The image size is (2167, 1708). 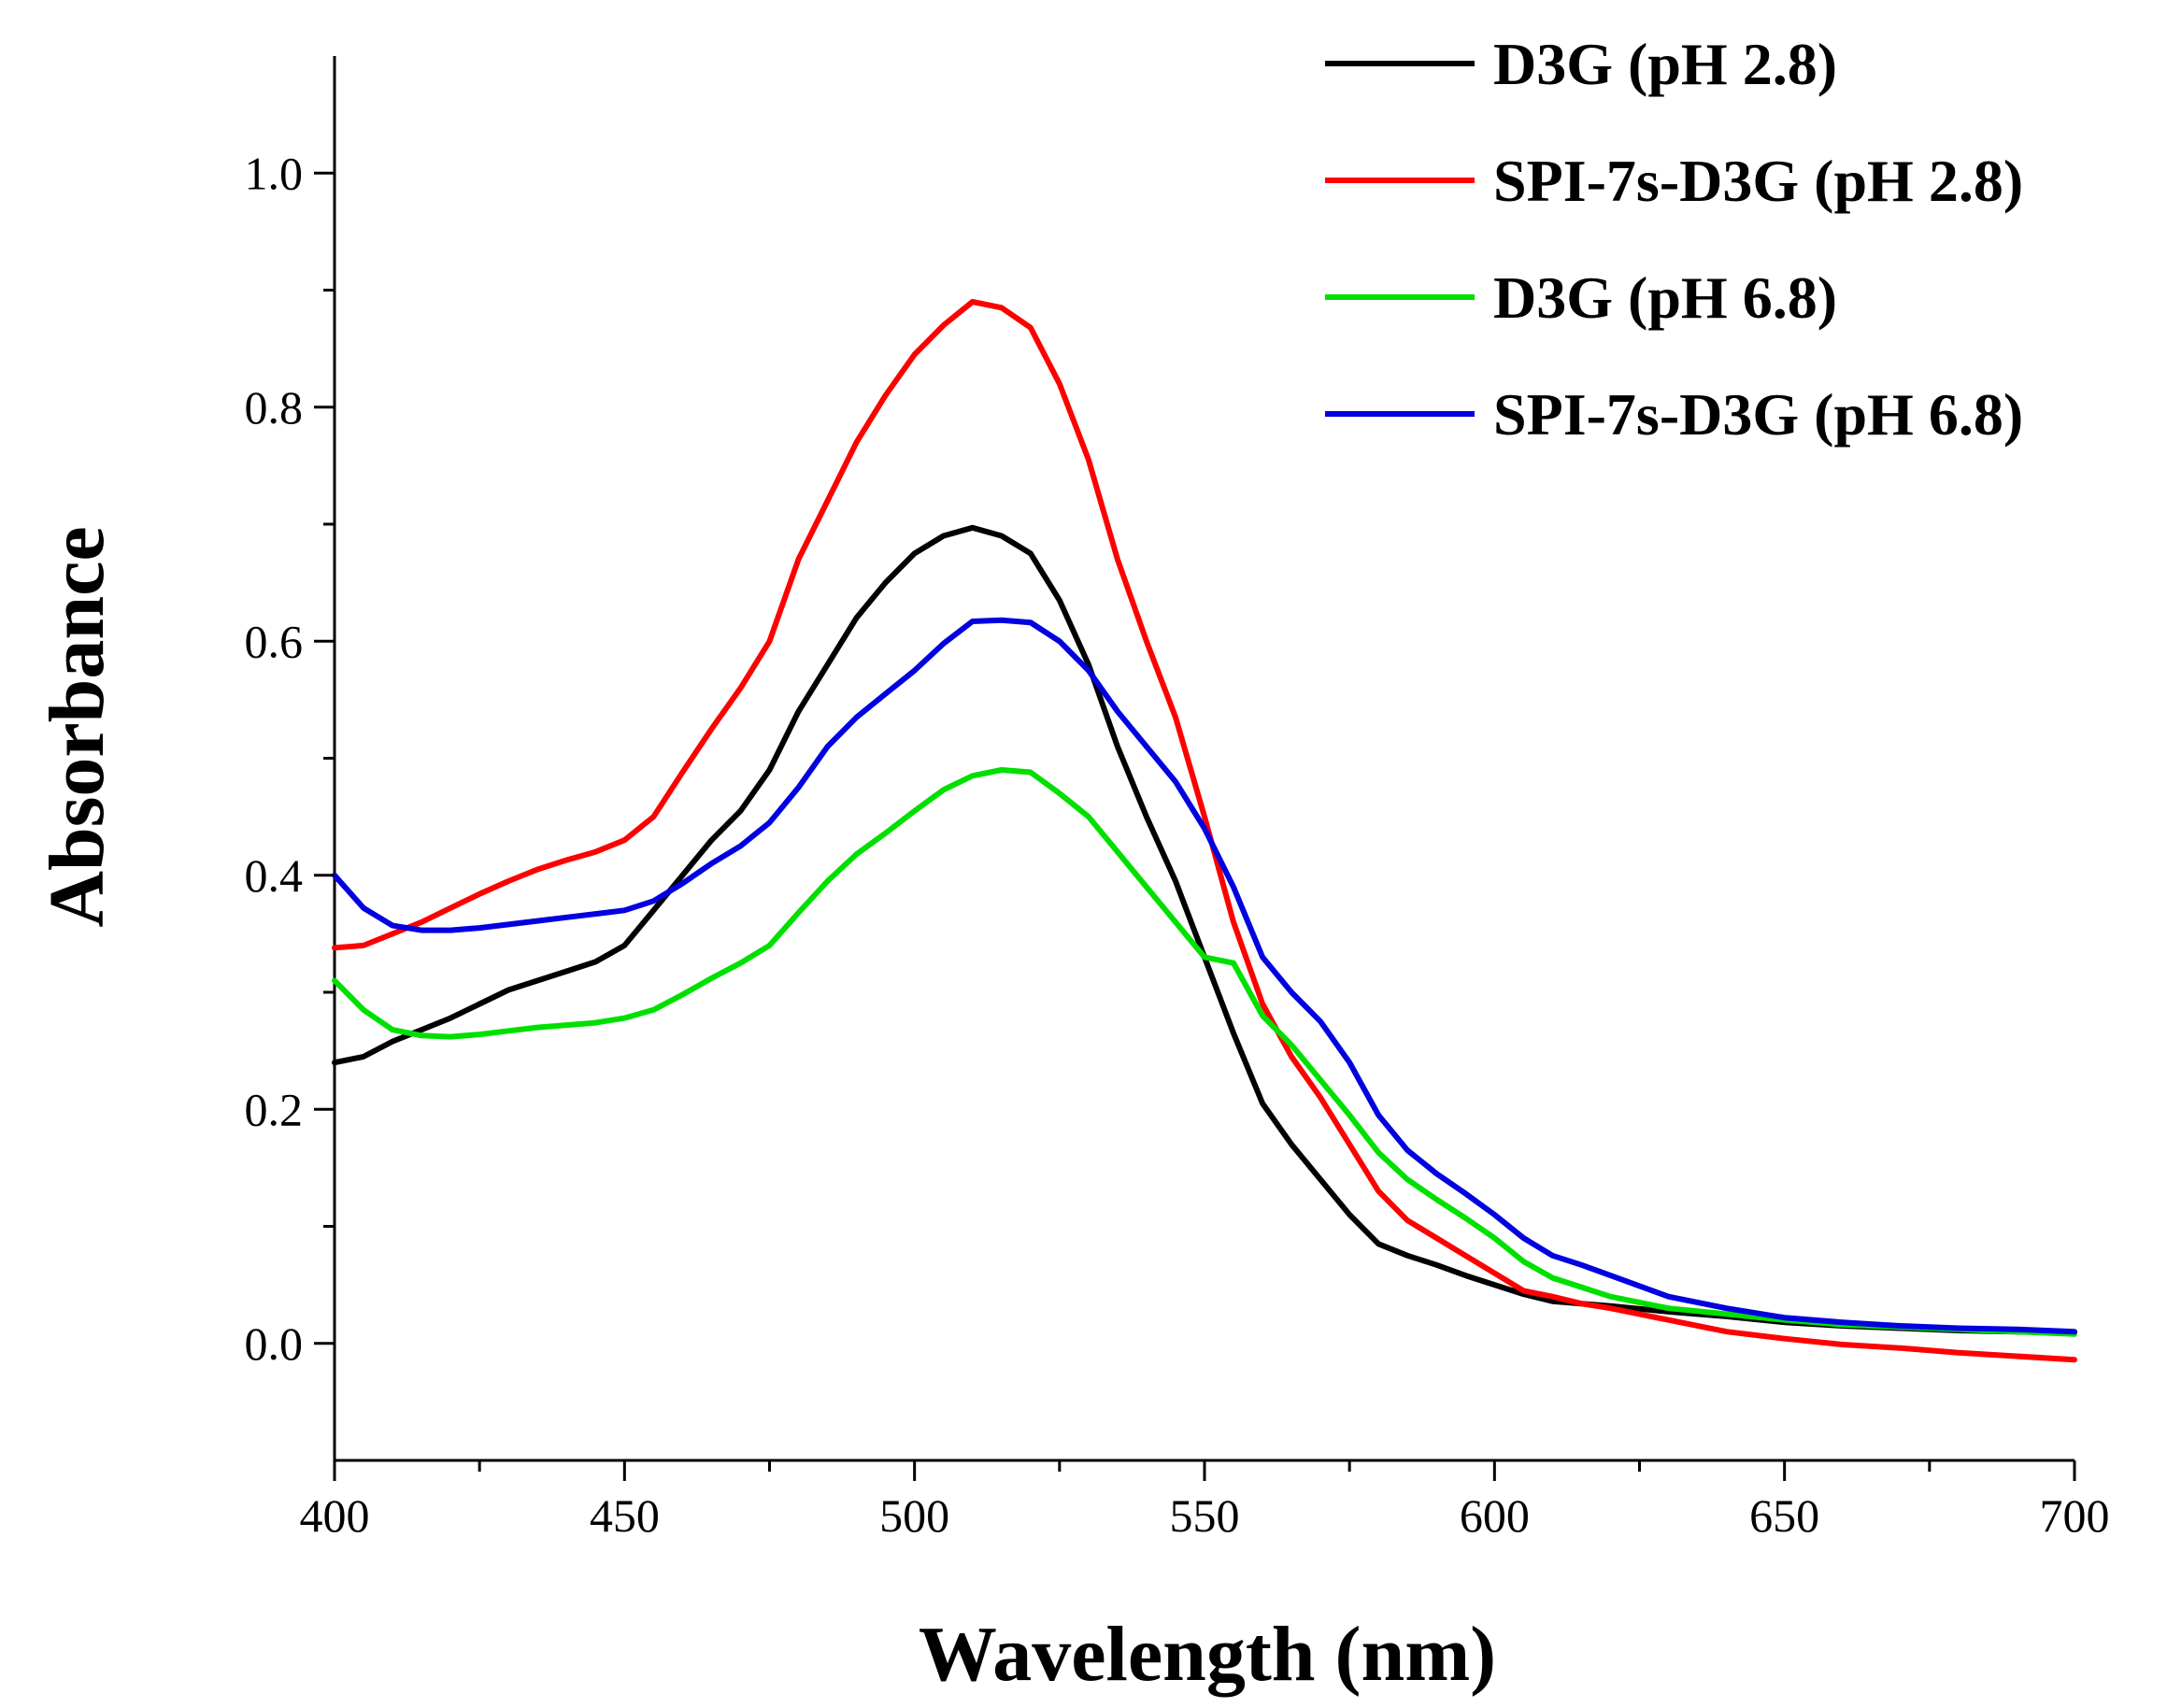 What do you see at coordinates (335, 1515) in the screenshot?
I see `x-tick-label: 400` at bounding box center [335, 1515].